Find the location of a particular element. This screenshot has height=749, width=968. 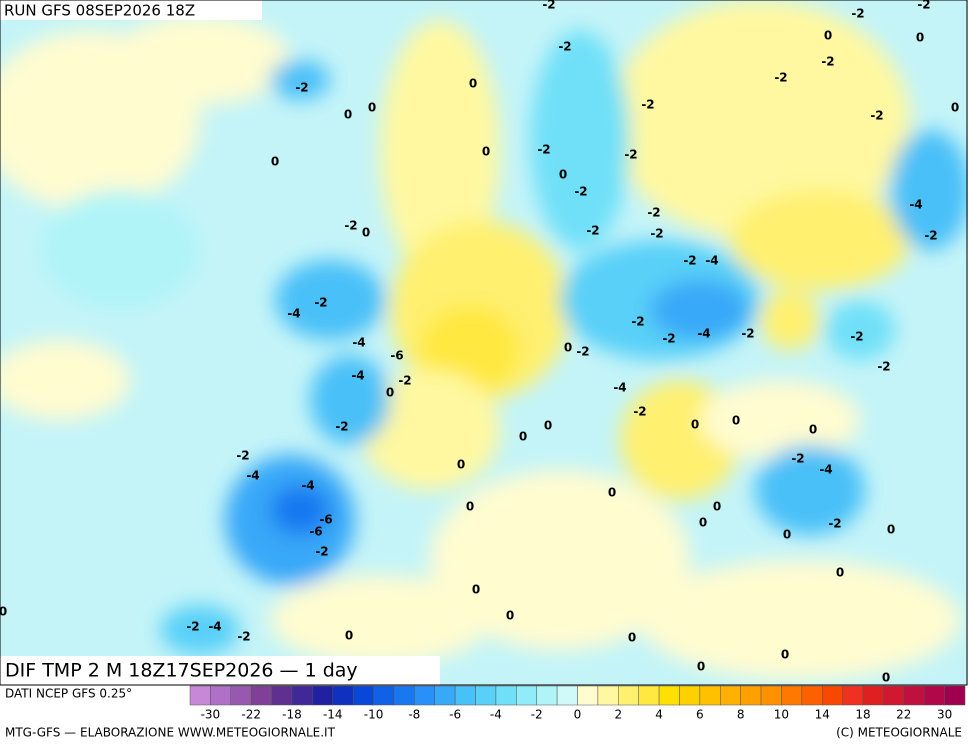

run-title: RUN GFS 08SEP2026 18Z is located at coordinates (99, 11).